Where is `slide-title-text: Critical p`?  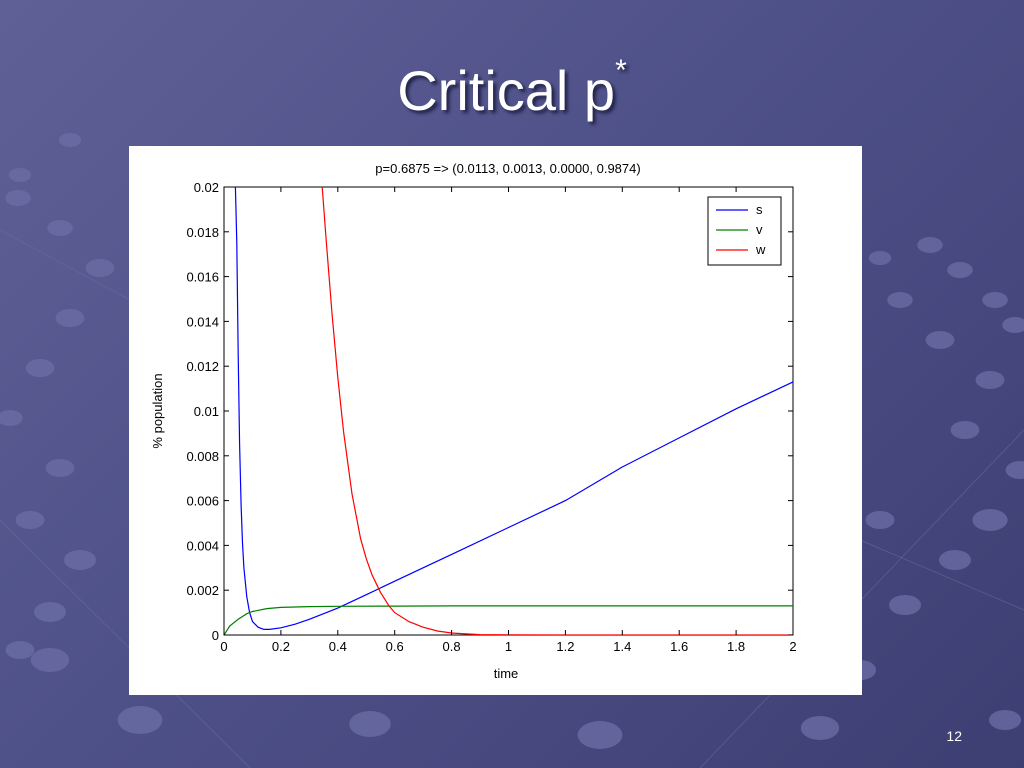 slide-title-text: Critical p is located at coordinates (506, 90).